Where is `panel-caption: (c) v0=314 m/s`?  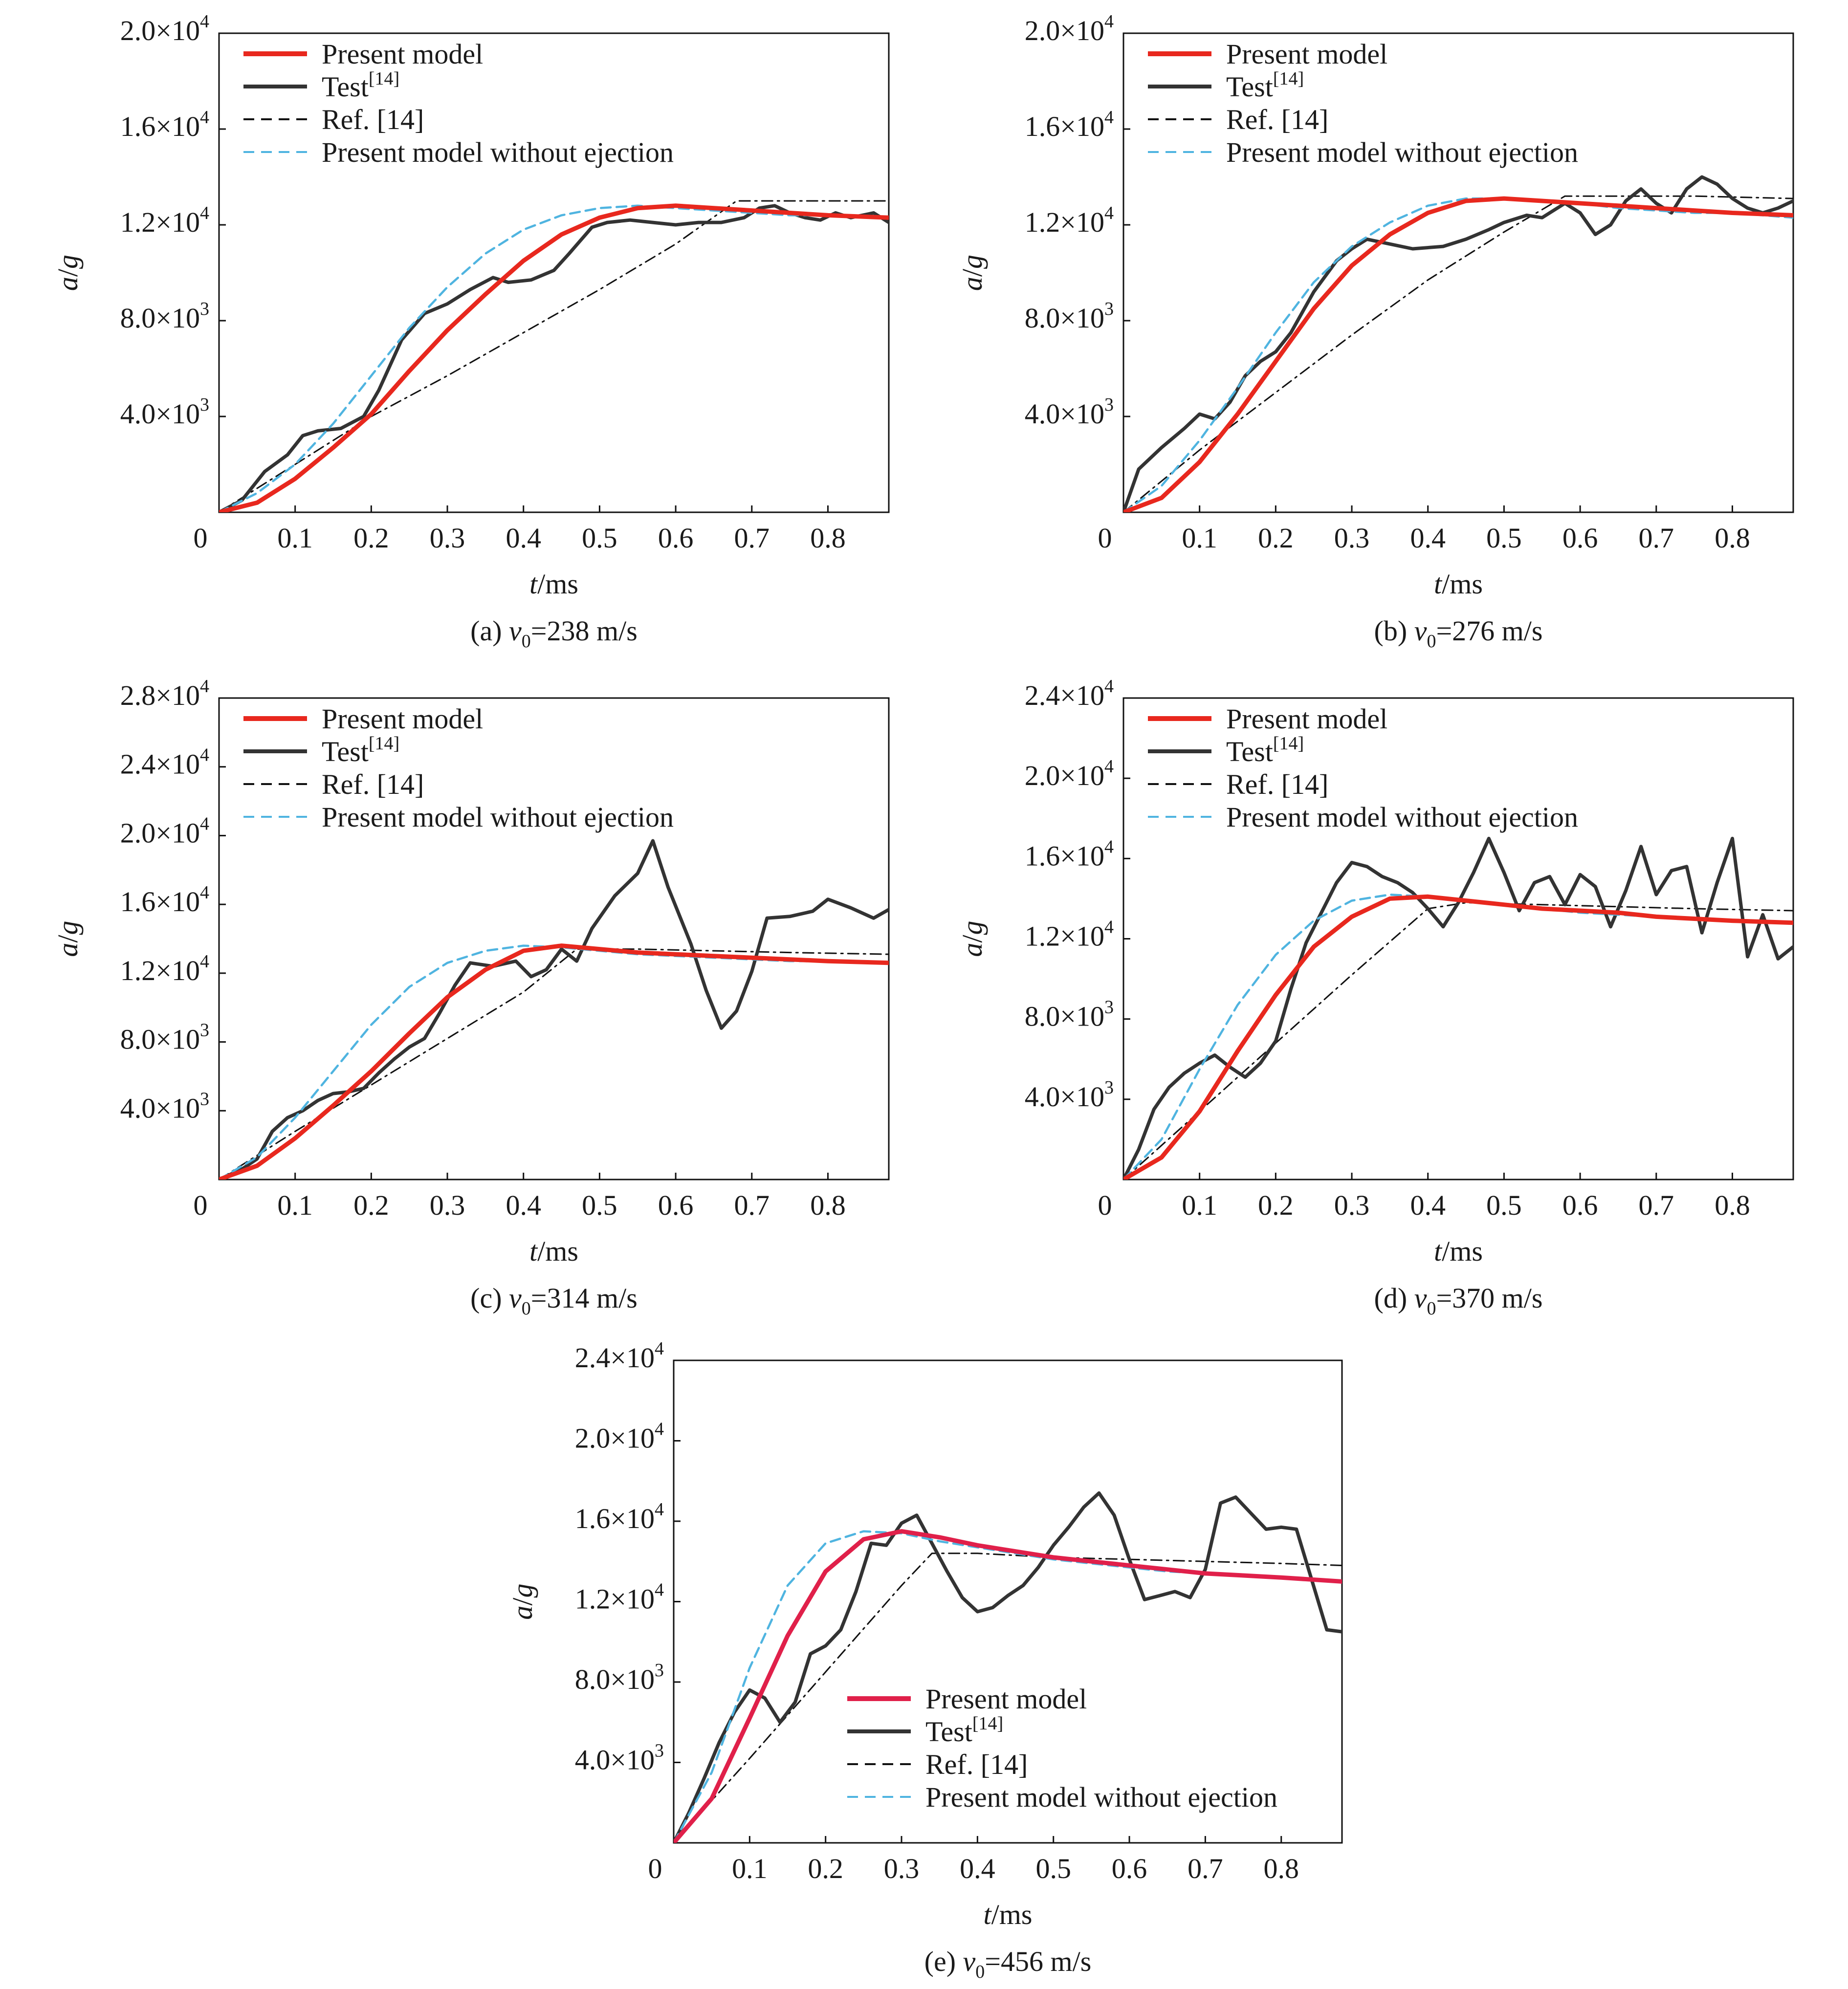
panel-caption: (c) v0=314 m/s is located at coordinates (554, 1300).